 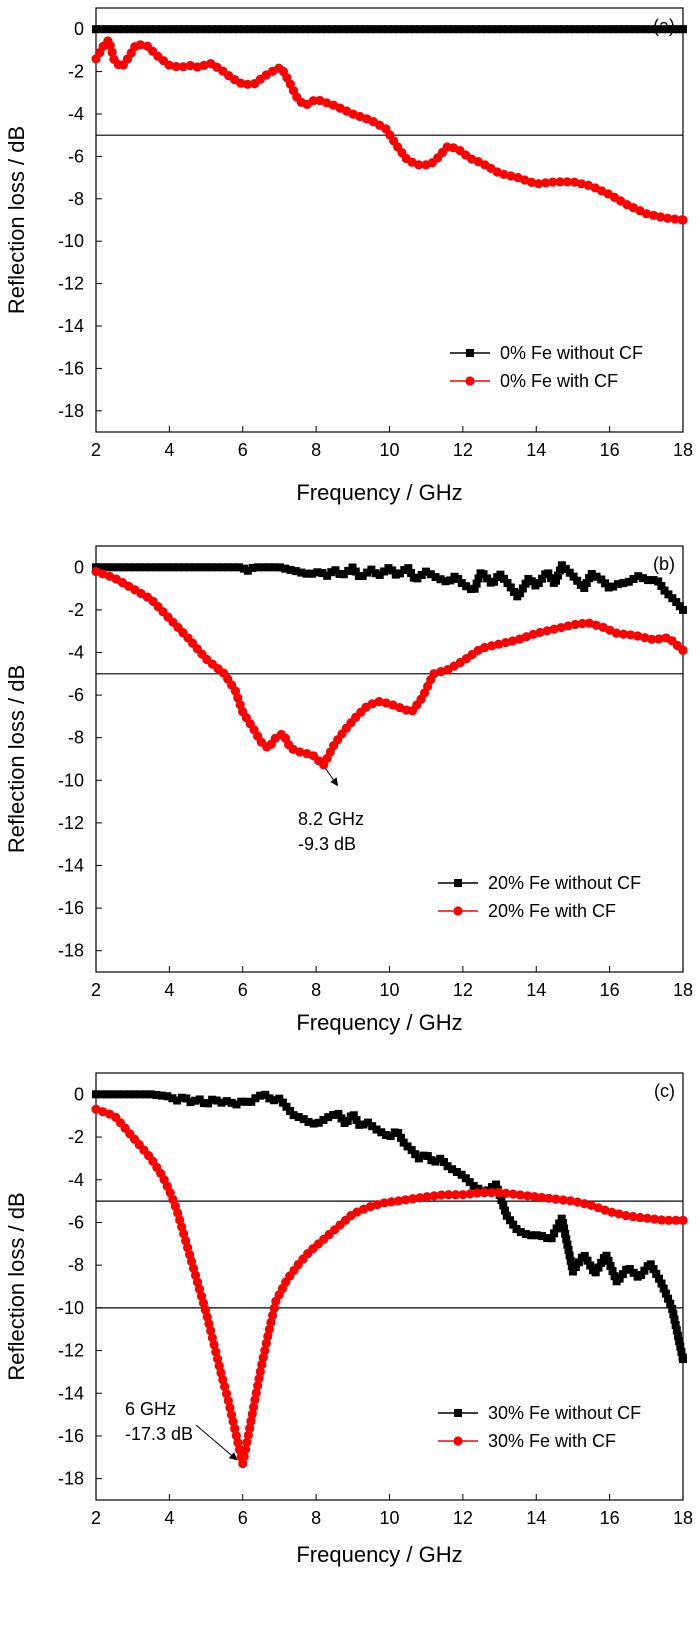 I want to click on series-markers, so click(x=389, y=587).